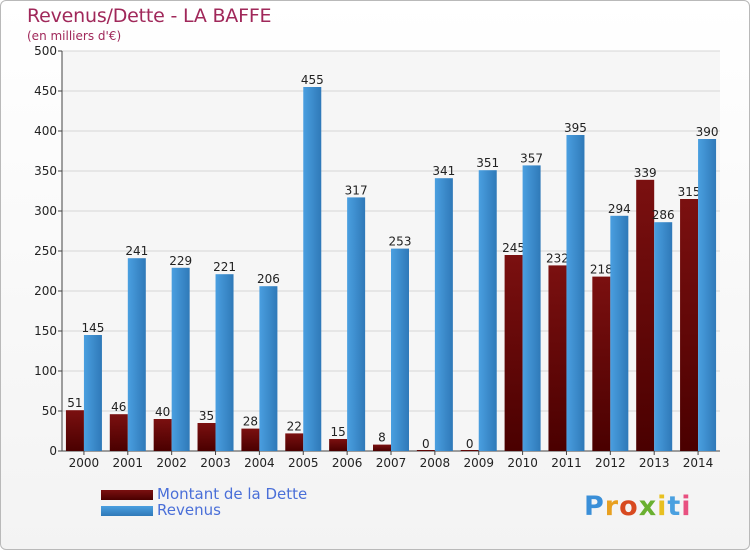  What do you see at coordinates (149, 16) in the screenshot?
I see `chart-title: Revenus/Dette - LA BAFFE` at bounding box center [149, 16].